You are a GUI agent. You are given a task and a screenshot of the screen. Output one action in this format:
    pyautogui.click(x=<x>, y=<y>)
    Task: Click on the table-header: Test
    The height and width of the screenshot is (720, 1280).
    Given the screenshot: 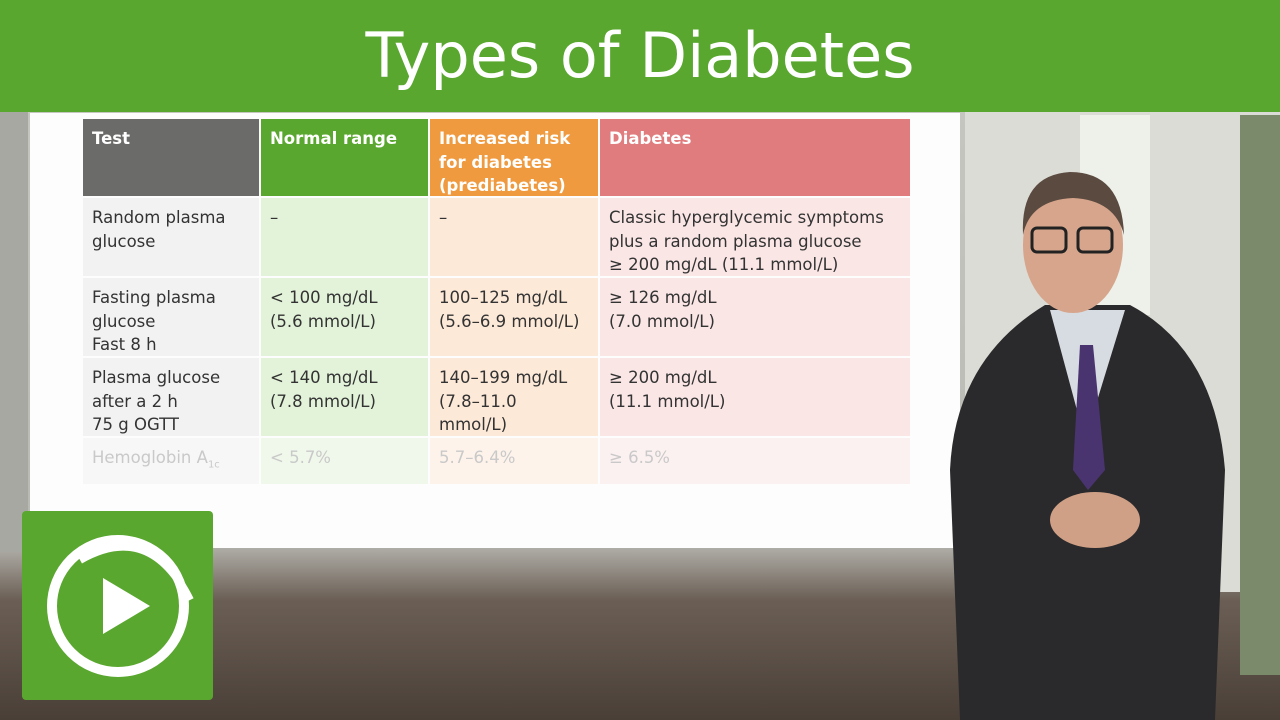 What is the action you would take?
    pyautogui.click(x=171, y=157)
    